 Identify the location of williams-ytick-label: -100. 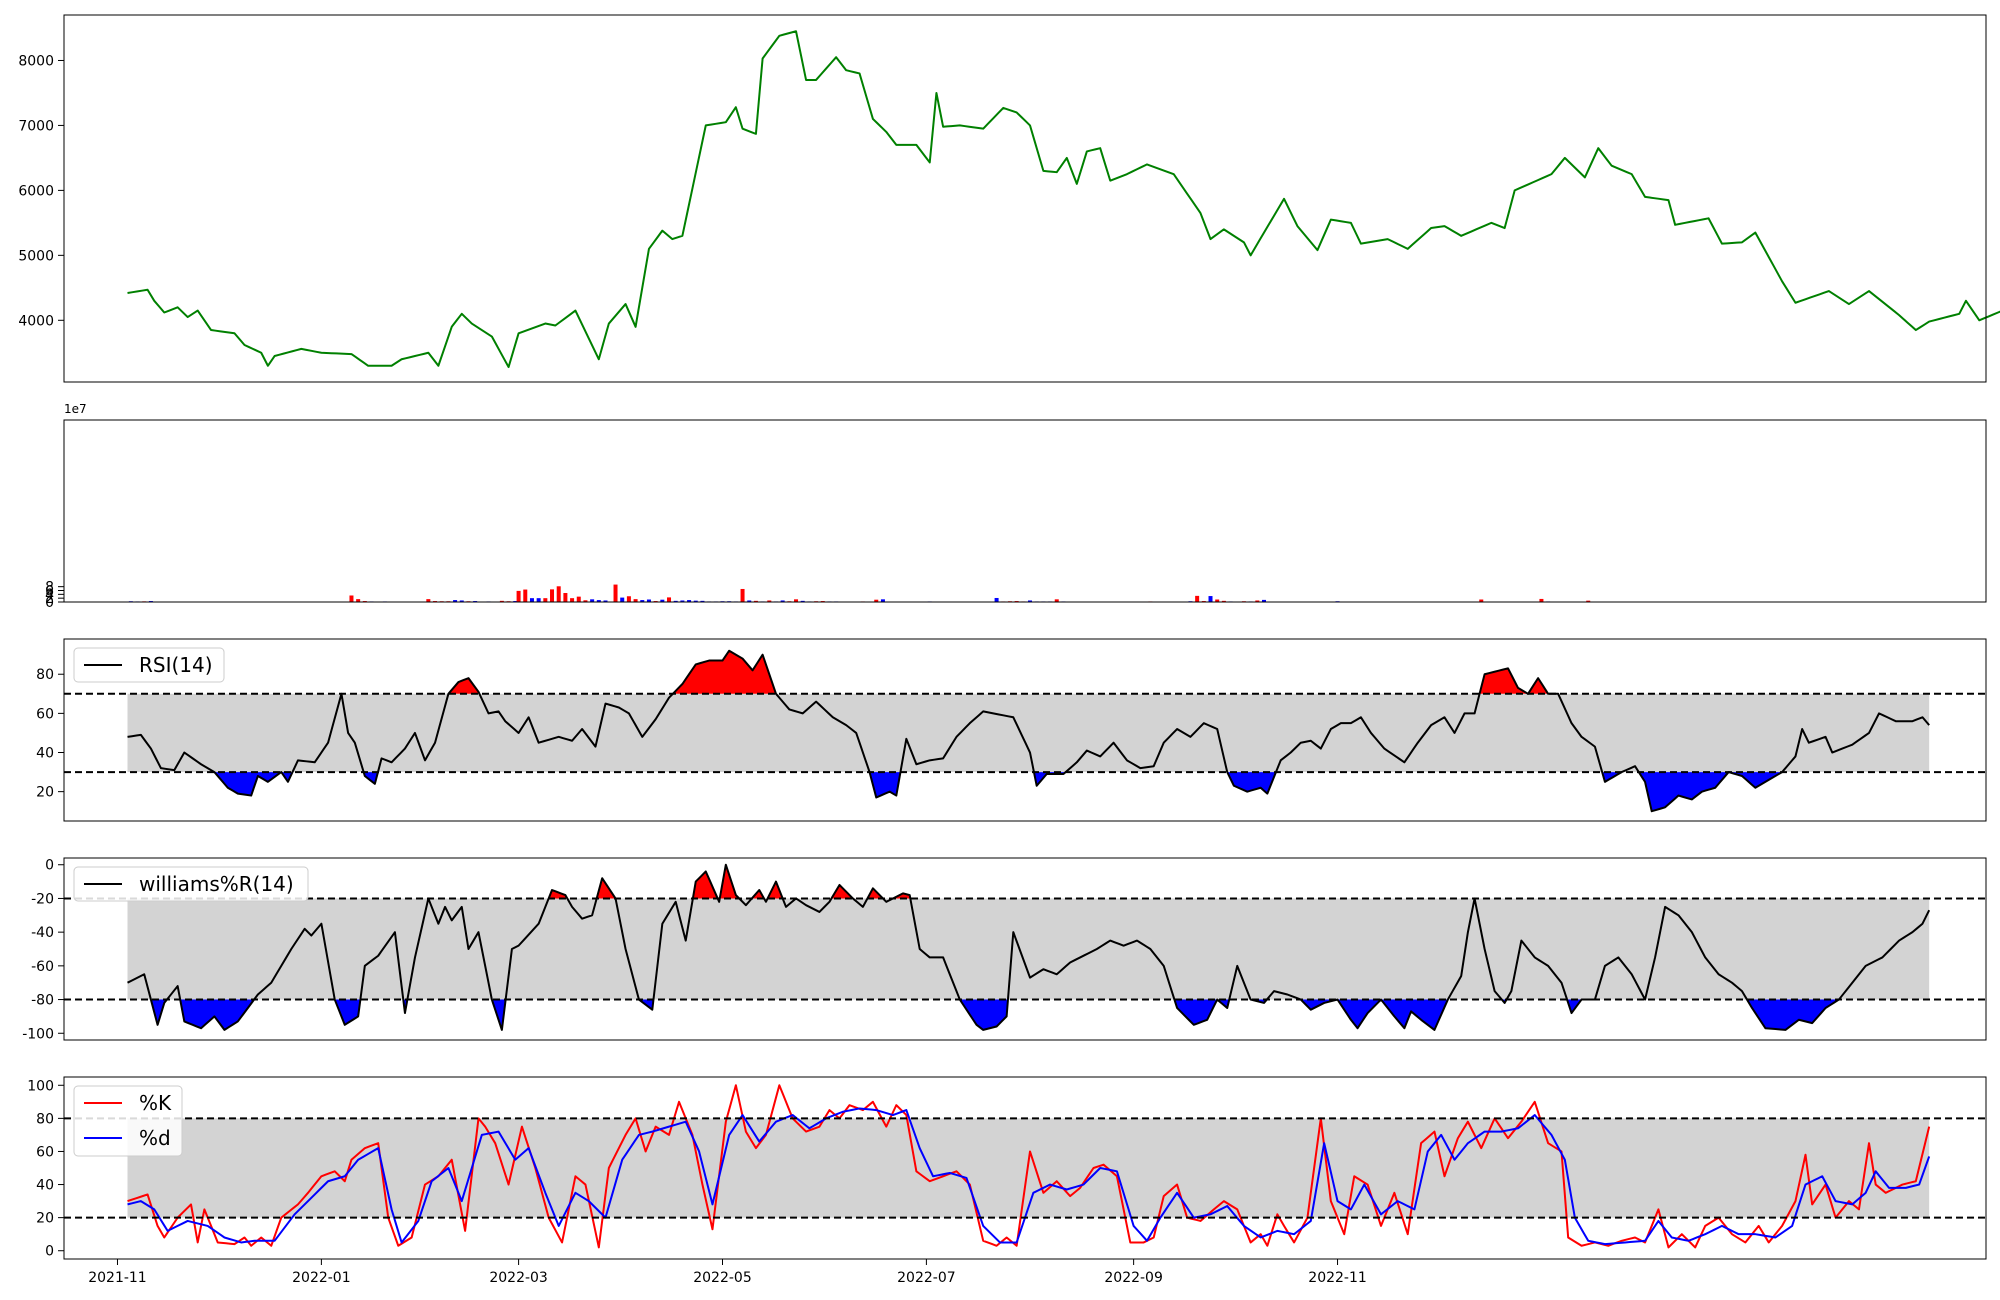
(38, 1034).